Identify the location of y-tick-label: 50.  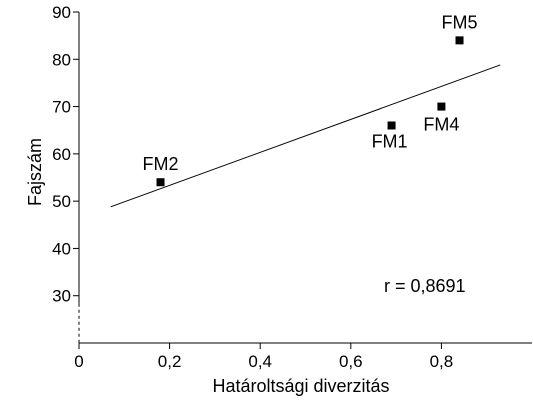
(61, 201).